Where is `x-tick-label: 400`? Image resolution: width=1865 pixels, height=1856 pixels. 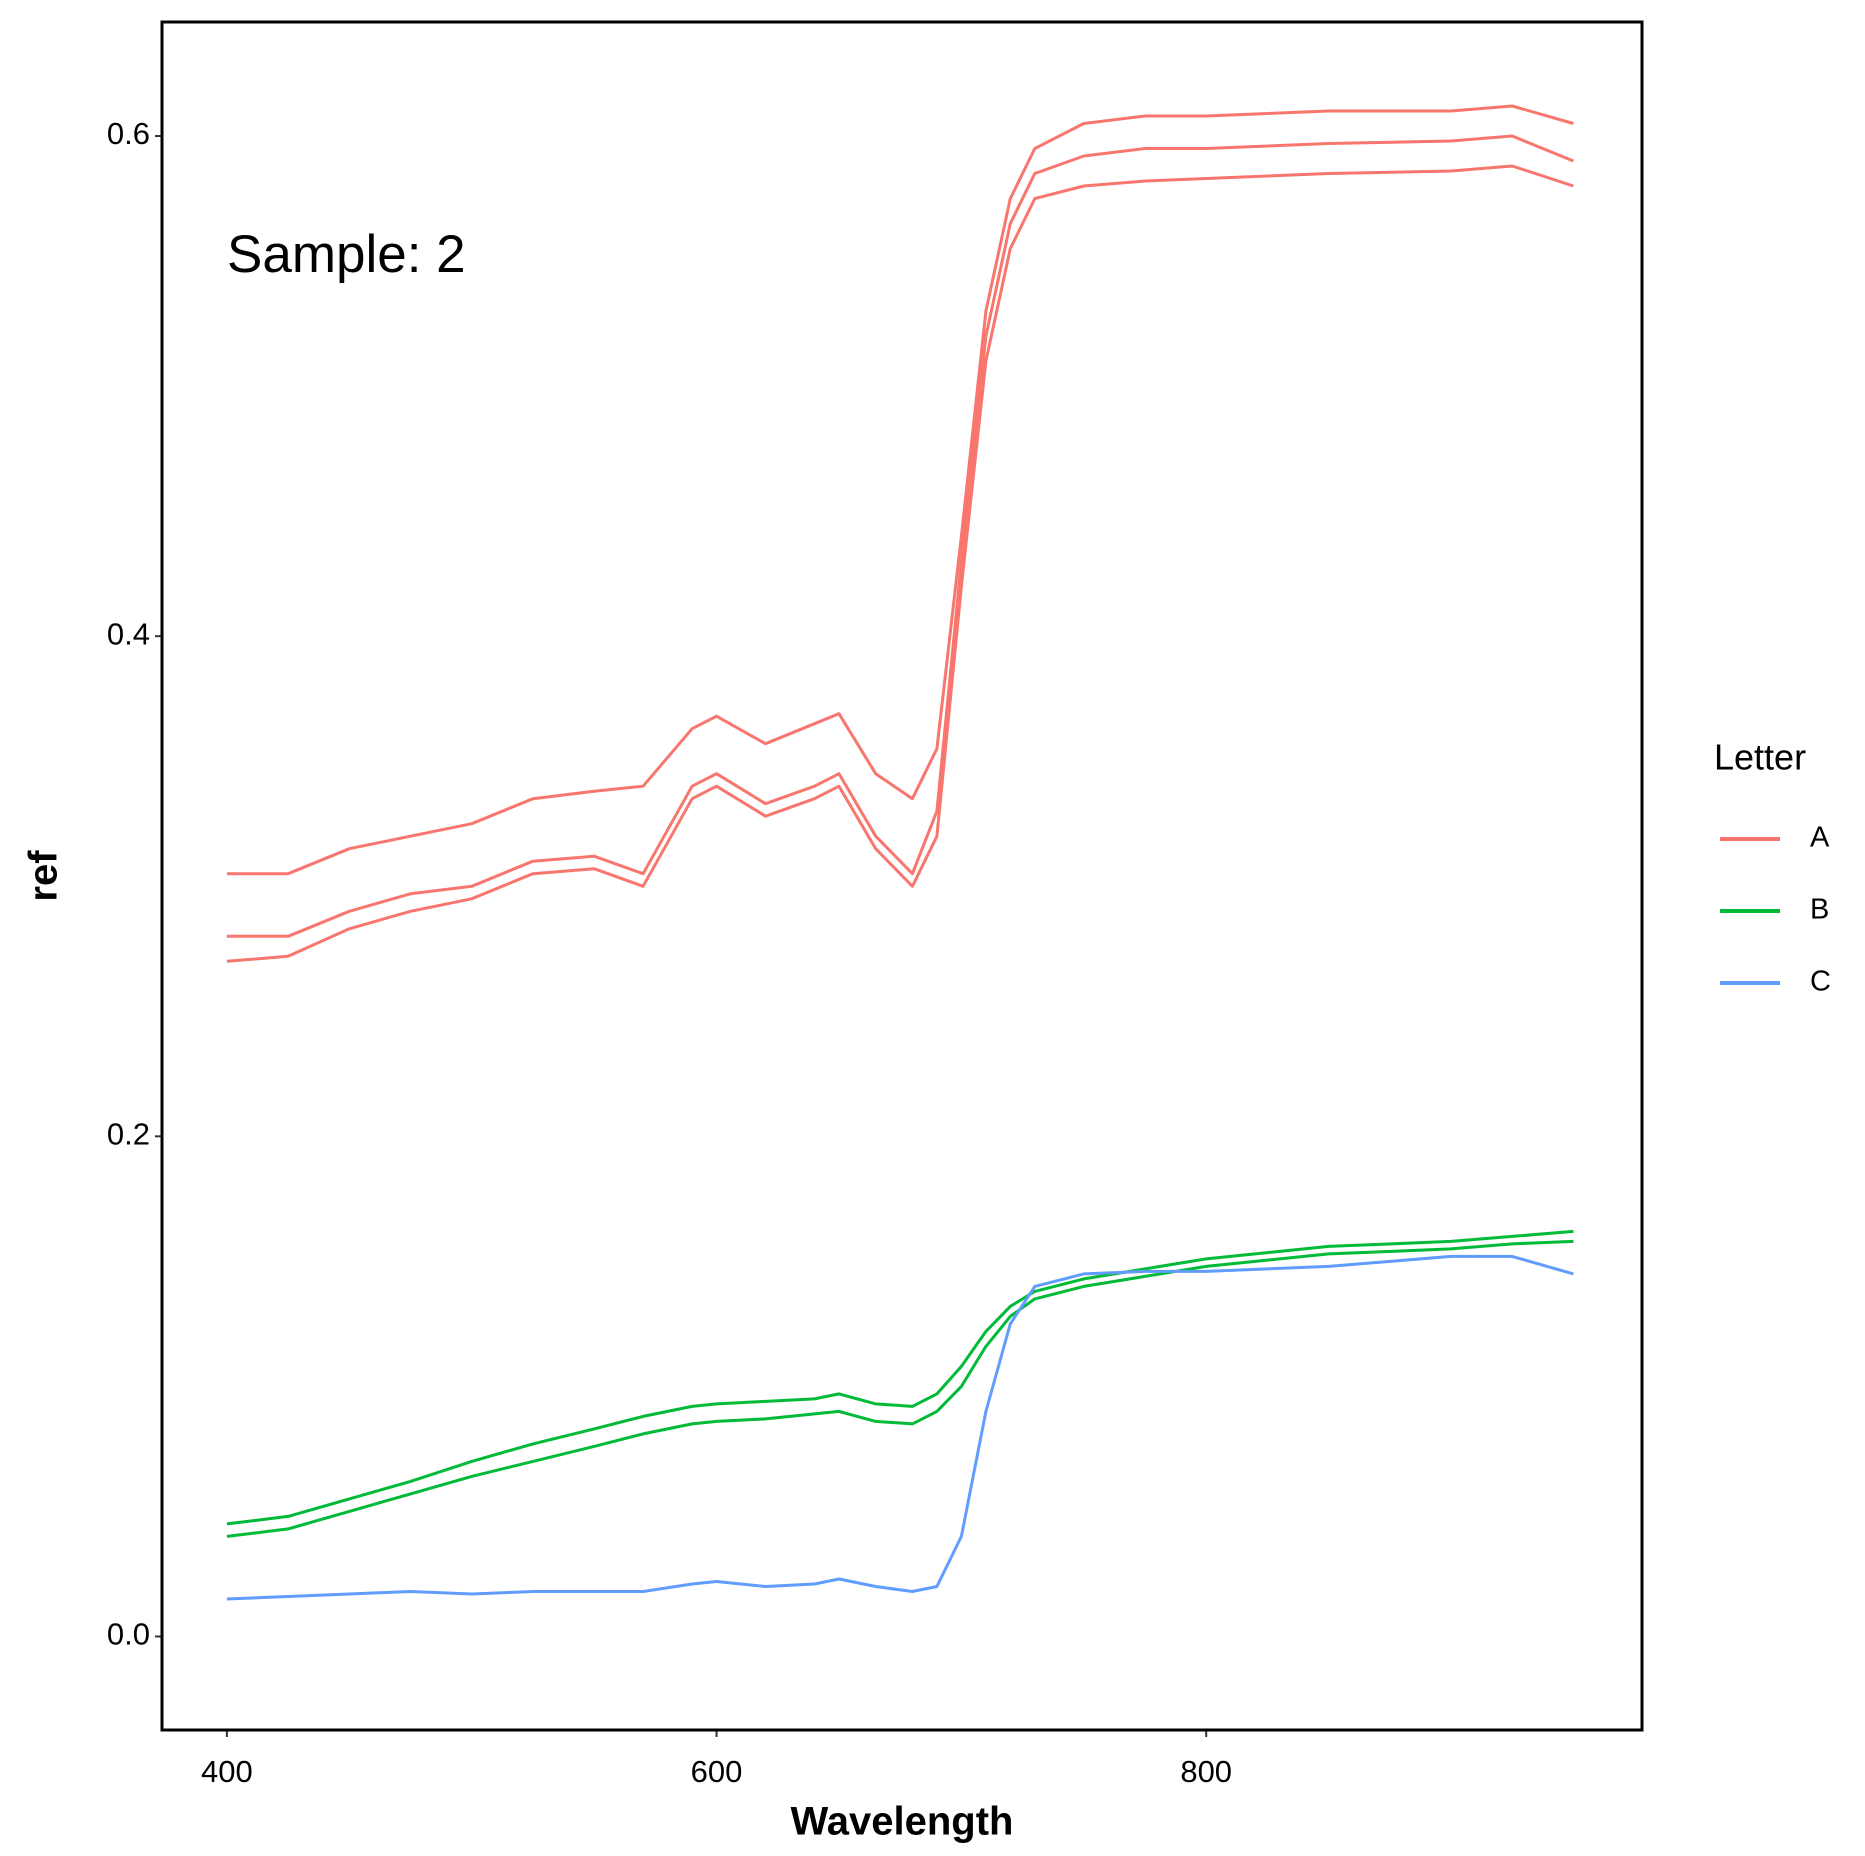 x-tick-label: 400 is located at coordinates (227, 1771).